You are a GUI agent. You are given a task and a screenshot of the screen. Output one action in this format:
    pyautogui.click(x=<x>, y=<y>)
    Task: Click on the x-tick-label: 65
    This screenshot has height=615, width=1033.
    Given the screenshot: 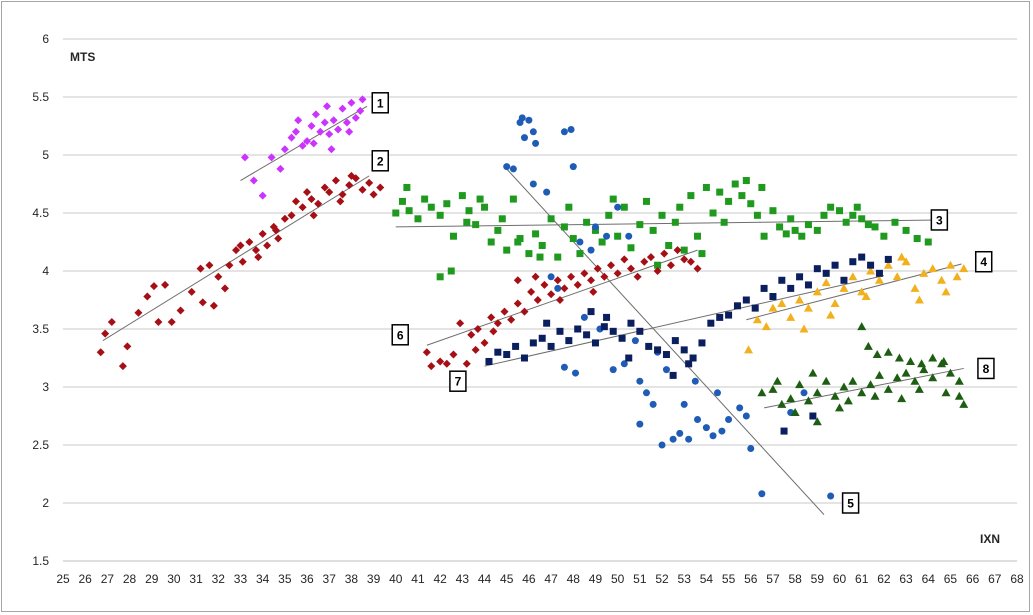 What is the action you would take?
    pyautogui.click(x=951, y=579)
    